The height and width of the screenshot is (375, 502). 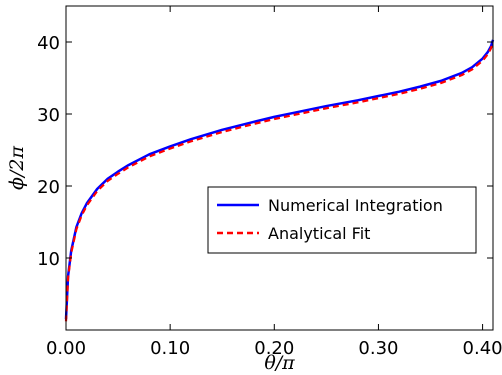 I want to click on y-tick-label: 40, so click(x=48, y=43).